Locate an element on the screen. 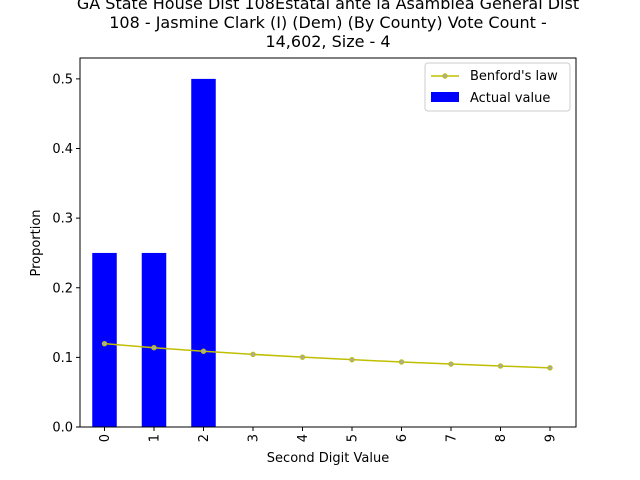 Image resolution: width=640 pixels, height=480 pixels. x-axis: 0 1 2 3 4 5 6 7 8 9 is located at coordinates (328, 434).